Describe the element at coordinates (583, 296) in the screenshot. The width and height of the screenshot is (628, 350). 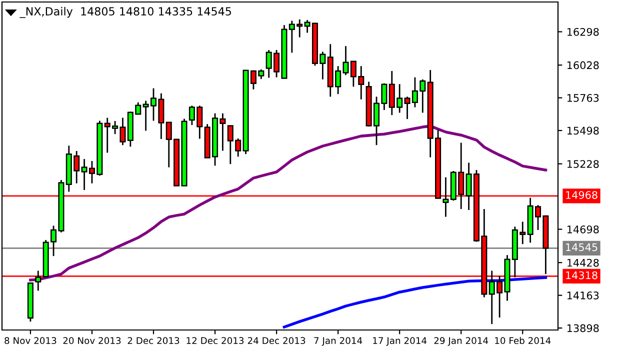
I see `y-tick-label: 14163` at that location.